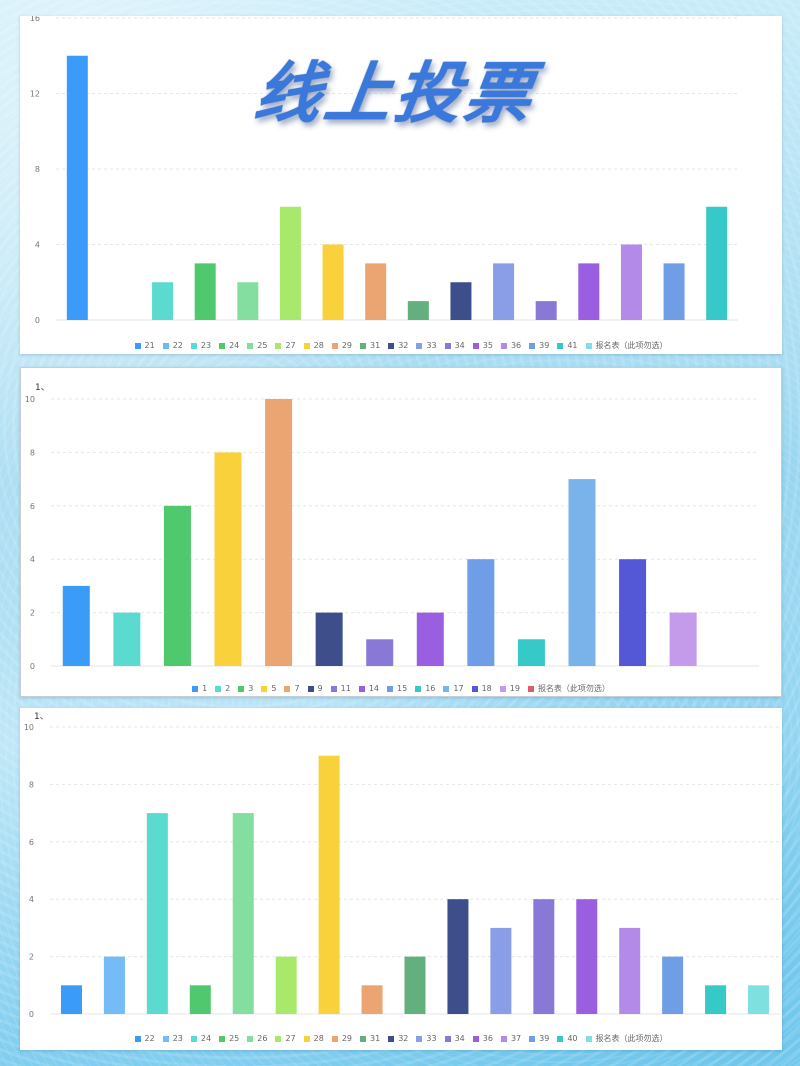  I want to click on legend-item: 14, so click(368, 688).